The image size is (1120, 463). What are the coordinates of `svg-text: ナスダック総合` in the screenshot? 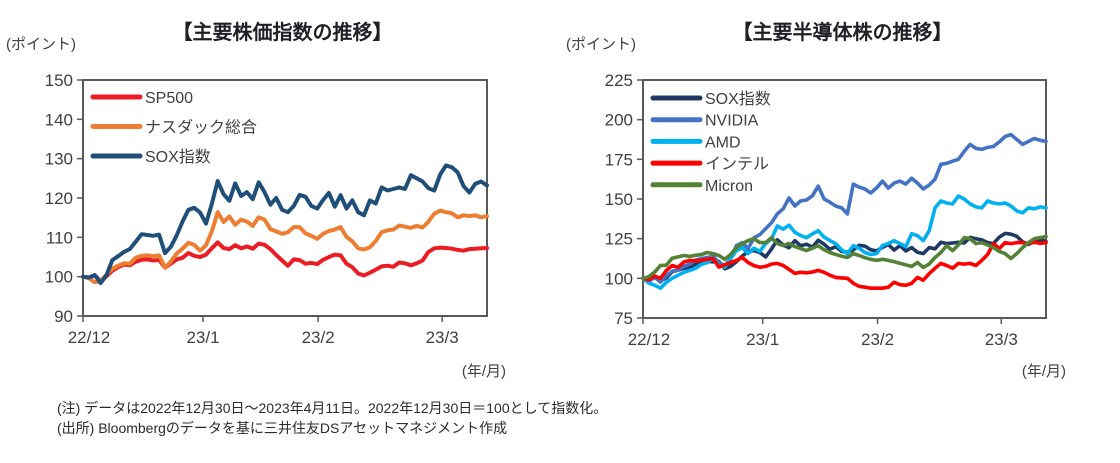 It's located at (201, 128).